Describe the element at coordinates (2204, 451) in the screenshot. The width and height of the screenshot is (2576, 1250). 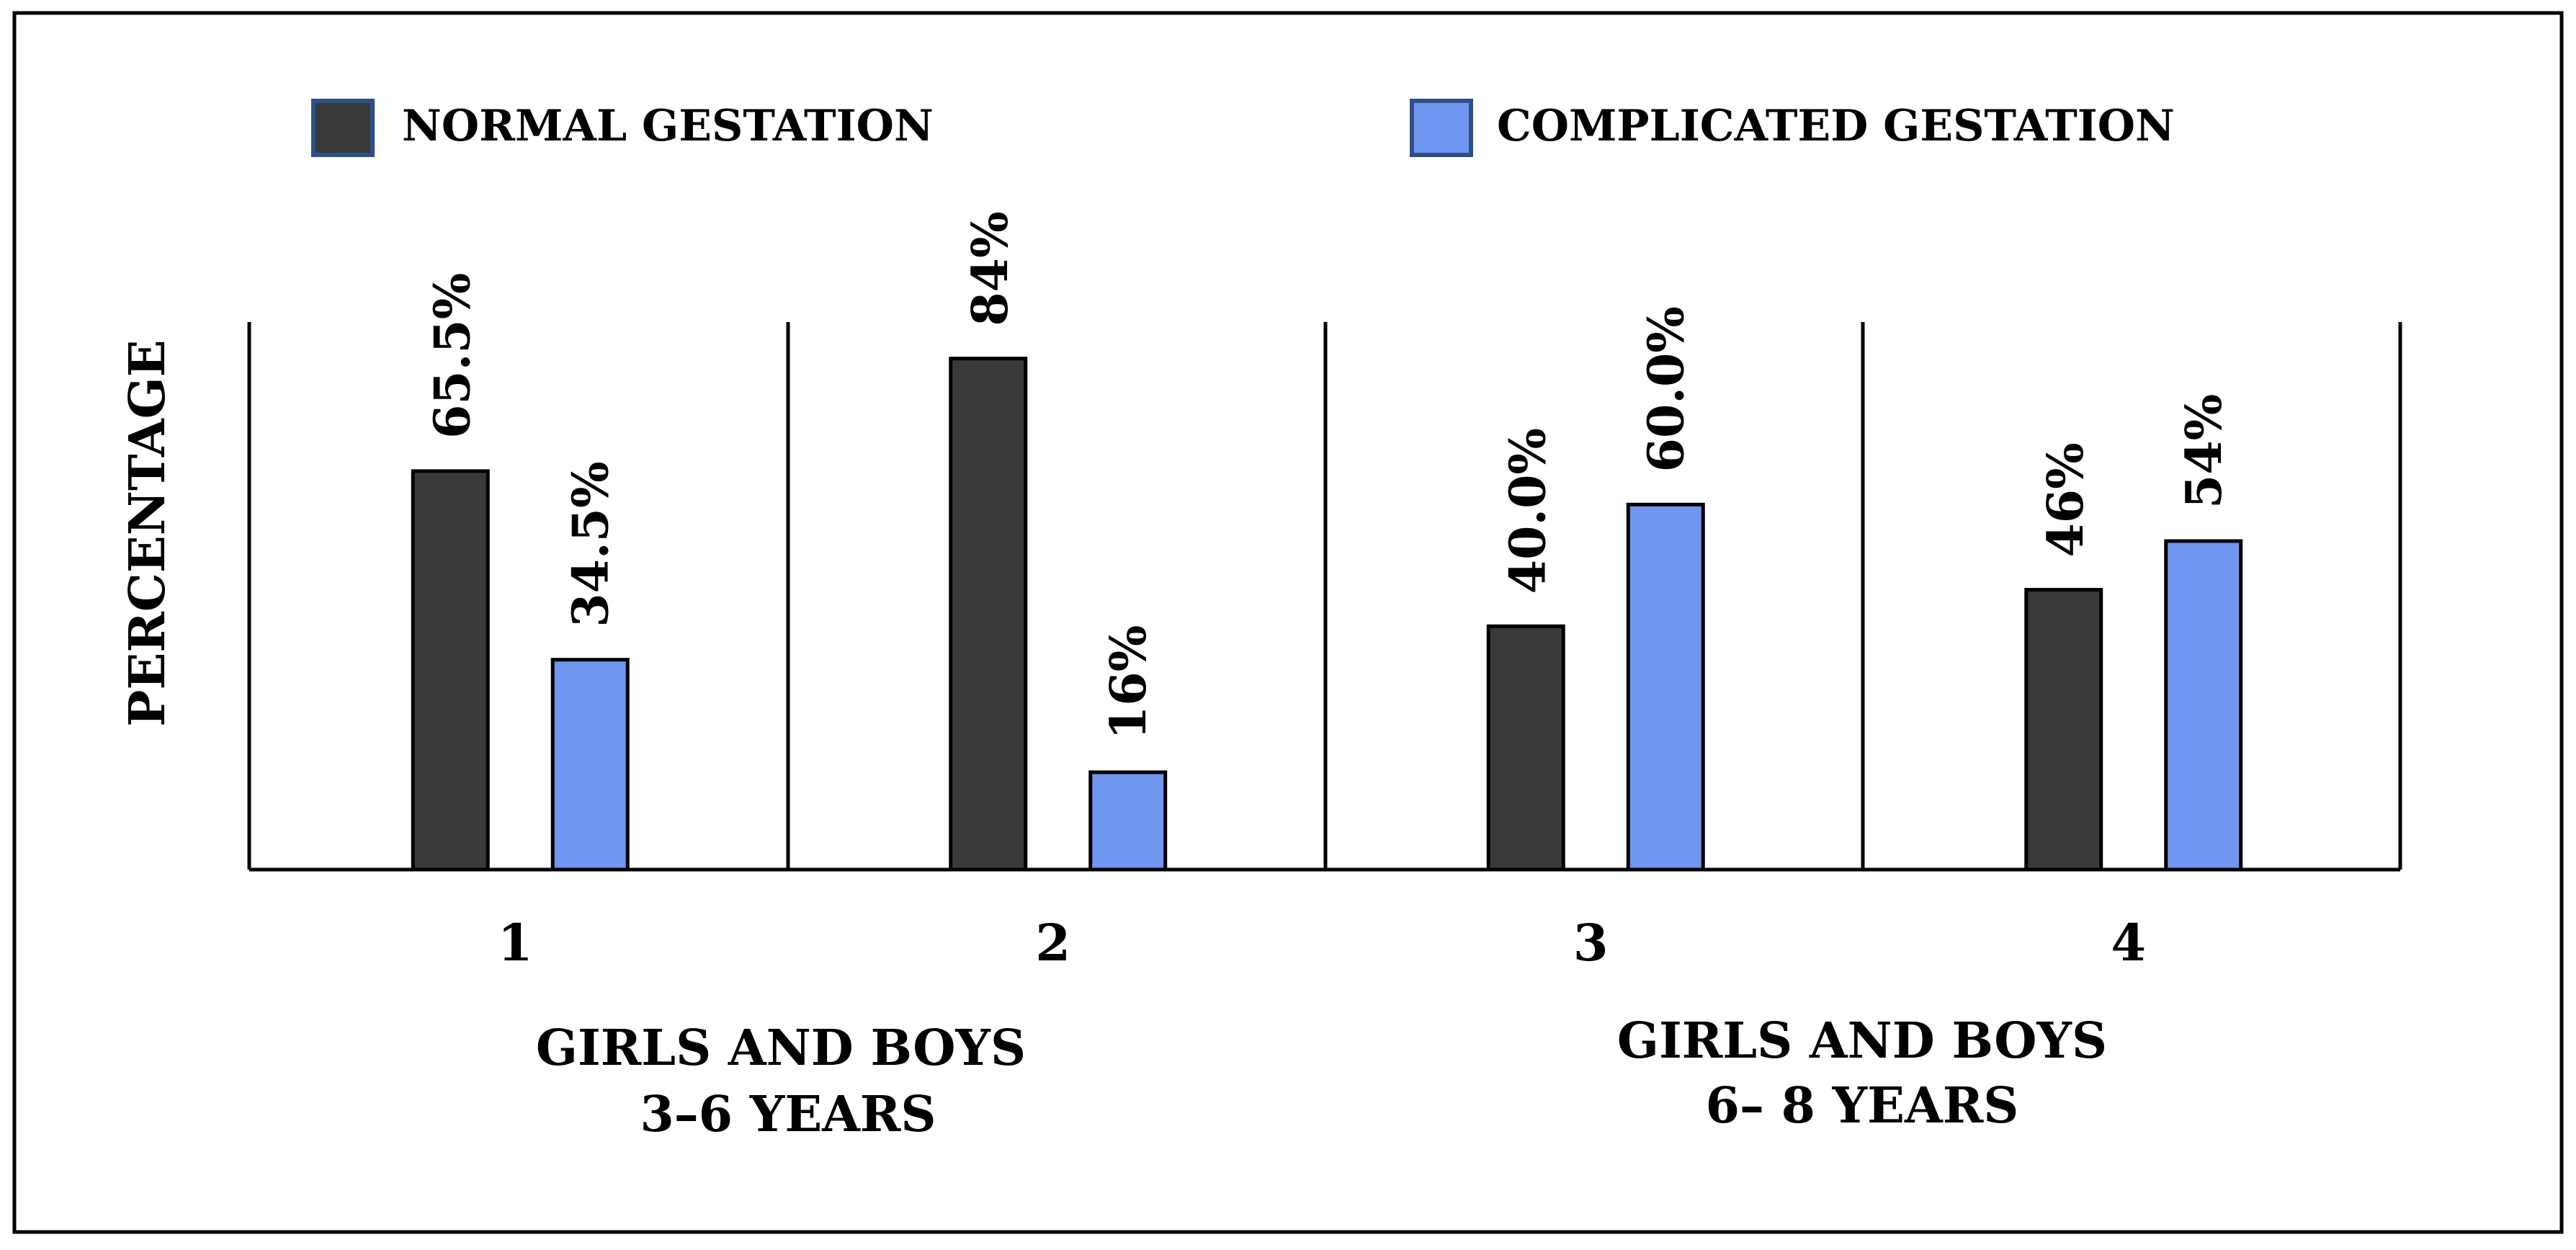
I see `value-label-complicated-4: 54%` at that location.